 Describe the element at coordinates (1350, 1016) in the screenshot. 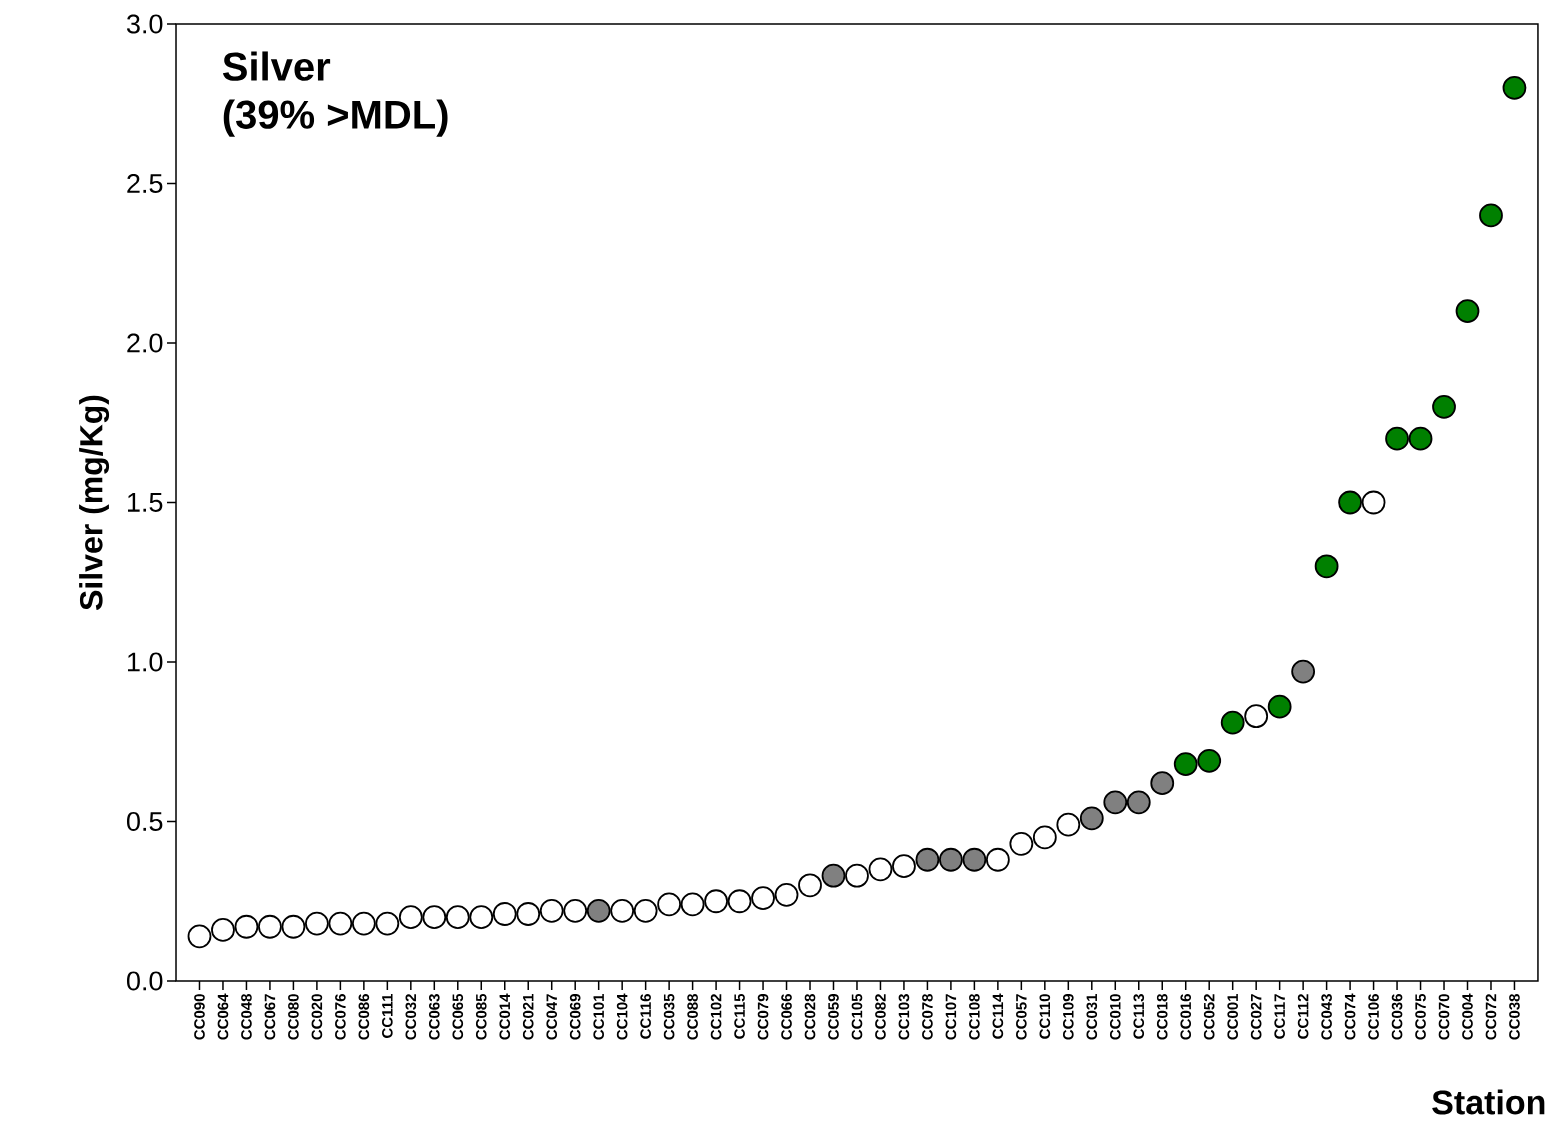

I see `x-tick-label: CC074` at that location.